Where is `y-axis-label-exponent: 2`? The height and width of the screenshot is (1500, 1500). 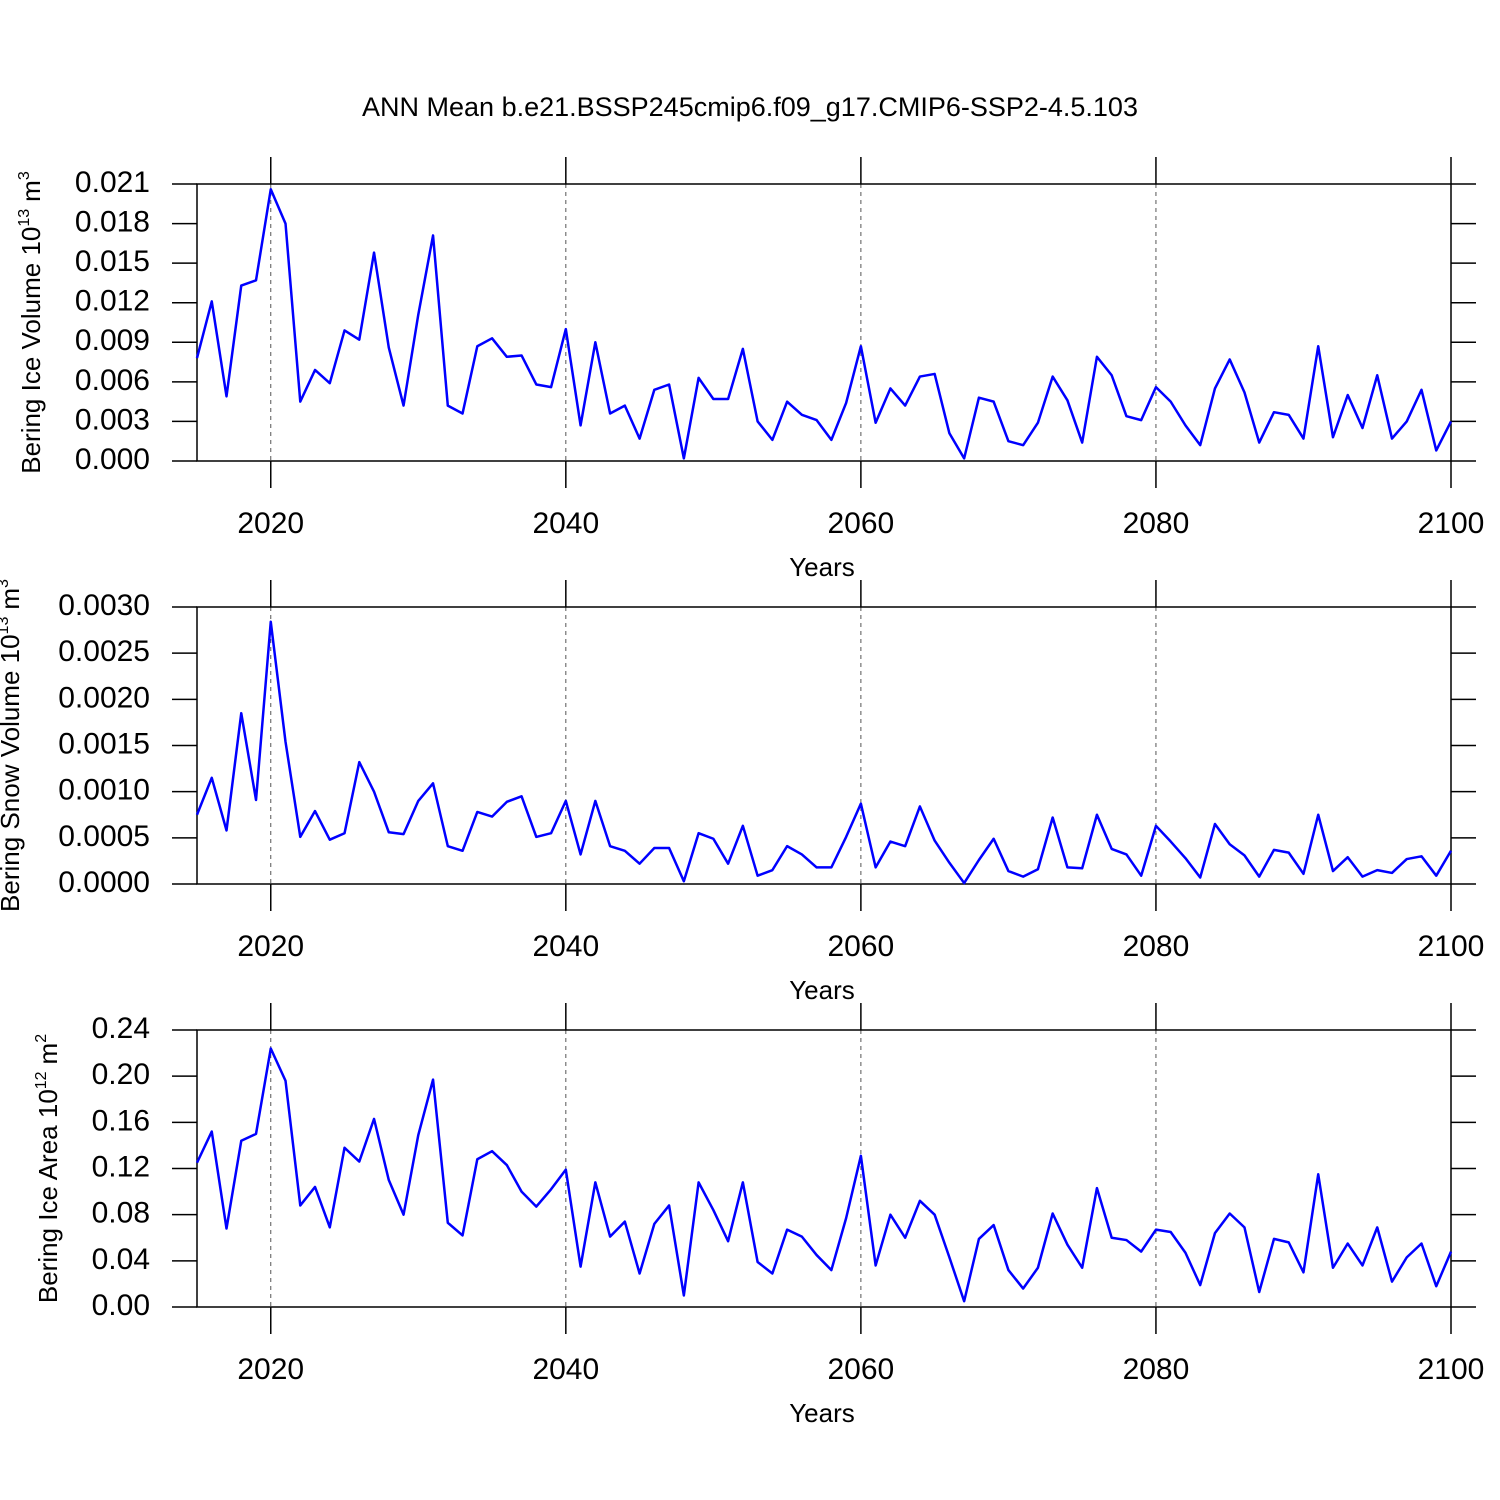 y-axis-label-exponent: 2 is located at coordinates (41, 1038).